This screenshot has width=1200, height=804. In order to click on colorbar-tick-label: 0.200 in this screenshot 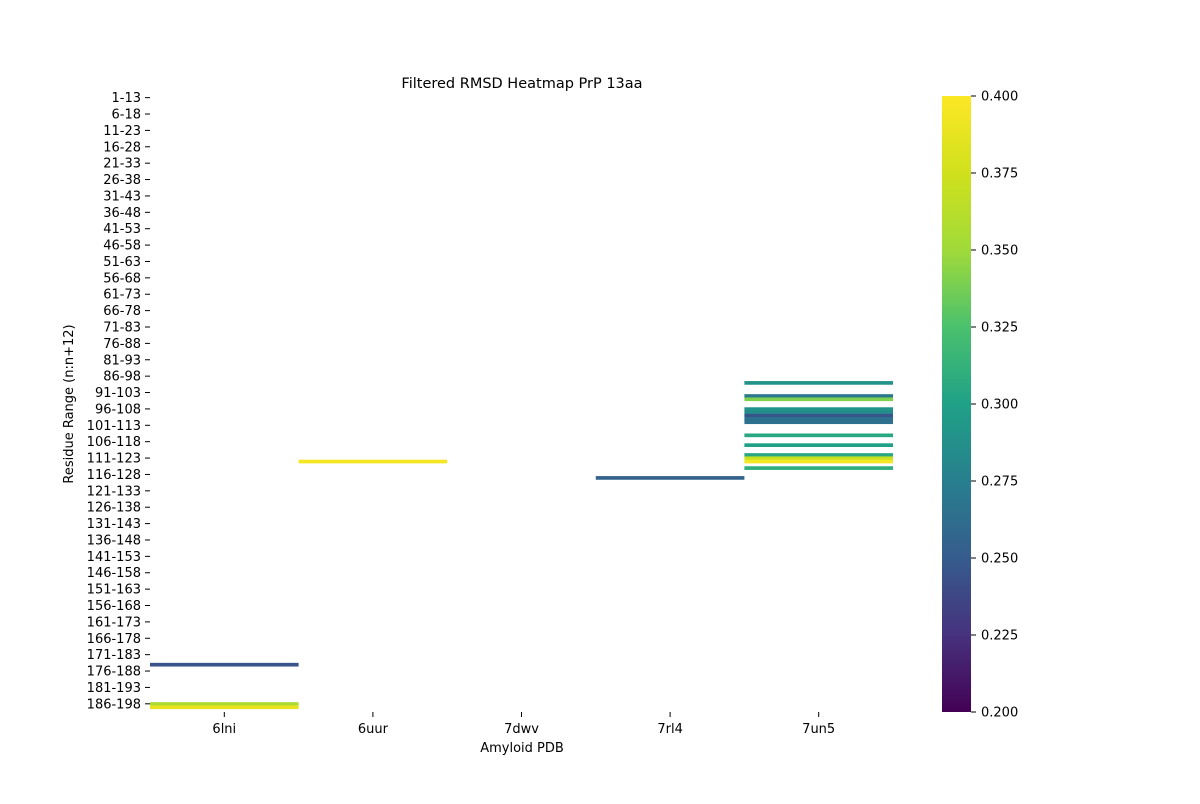, I will do `click(999, 713)`.